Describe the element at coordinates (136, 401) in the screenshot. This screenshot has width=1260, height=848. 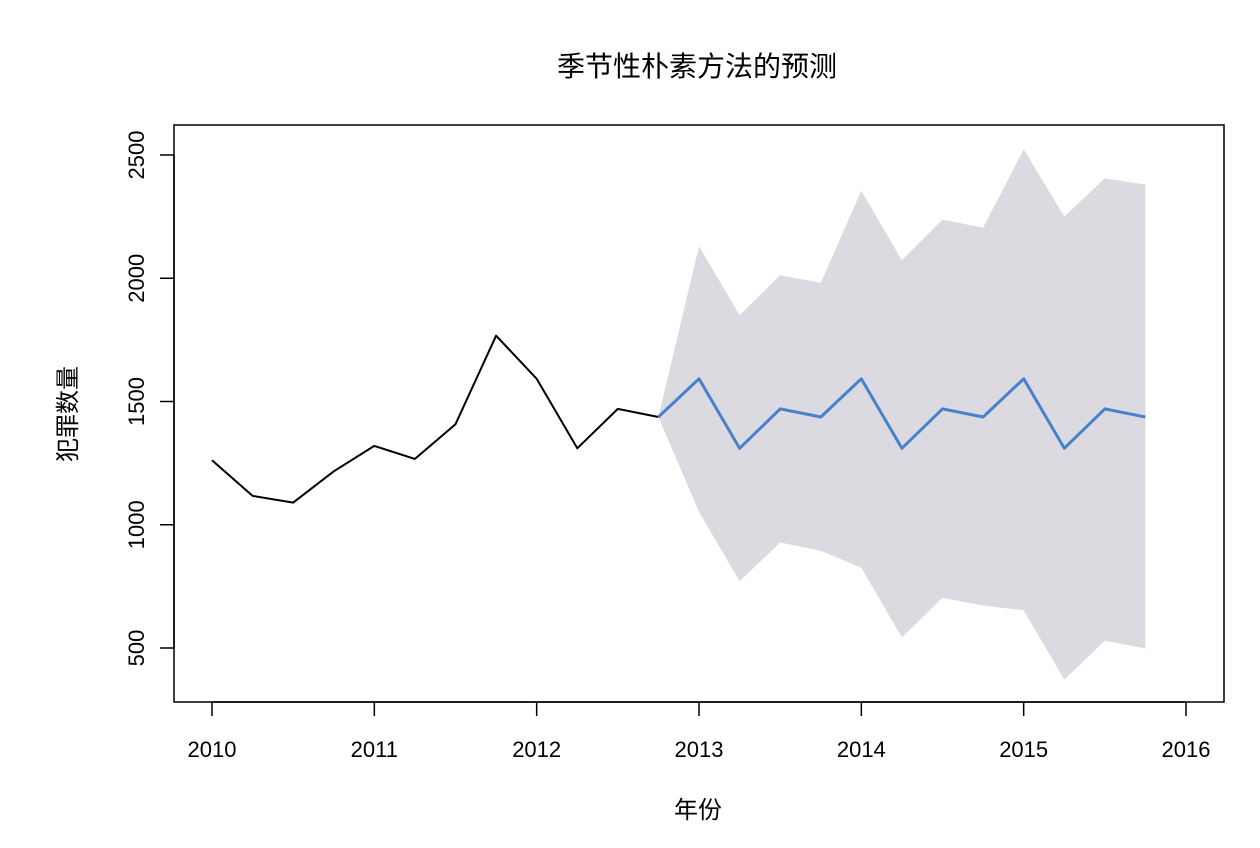
I see `y-tick-label-1500: 1500` at that location.